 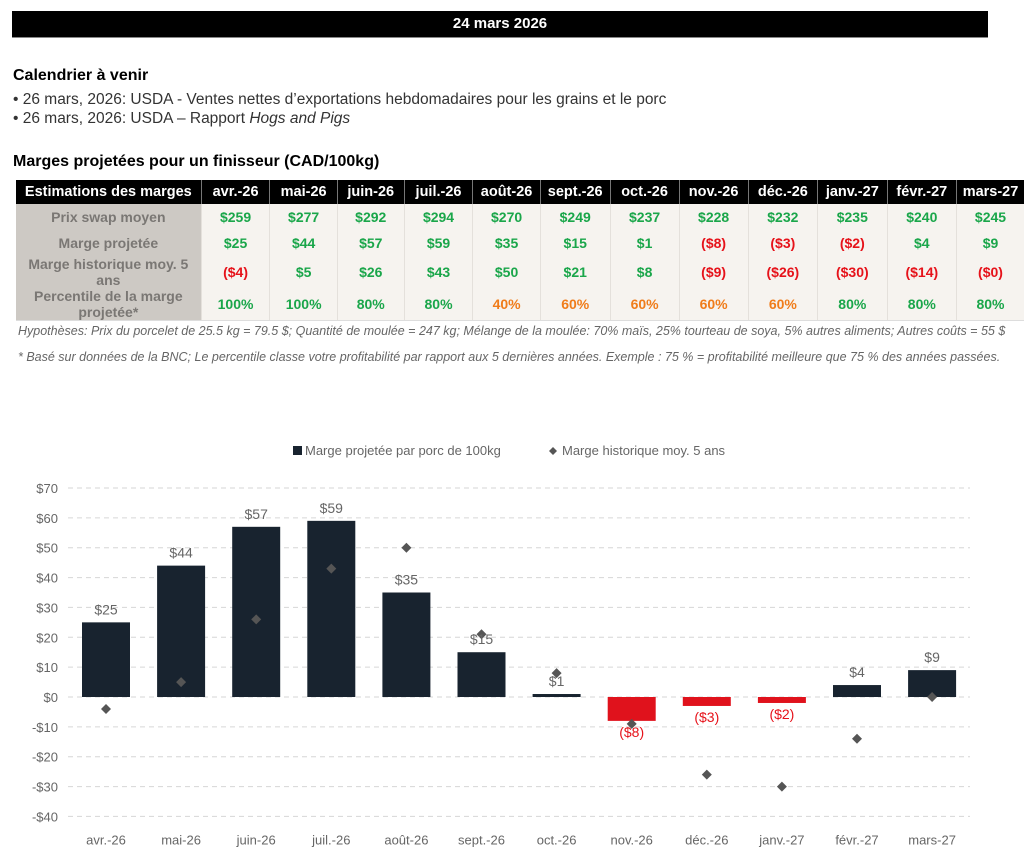 I want to click on x-tick-label: nov.-26, so click(x=631, y=839).